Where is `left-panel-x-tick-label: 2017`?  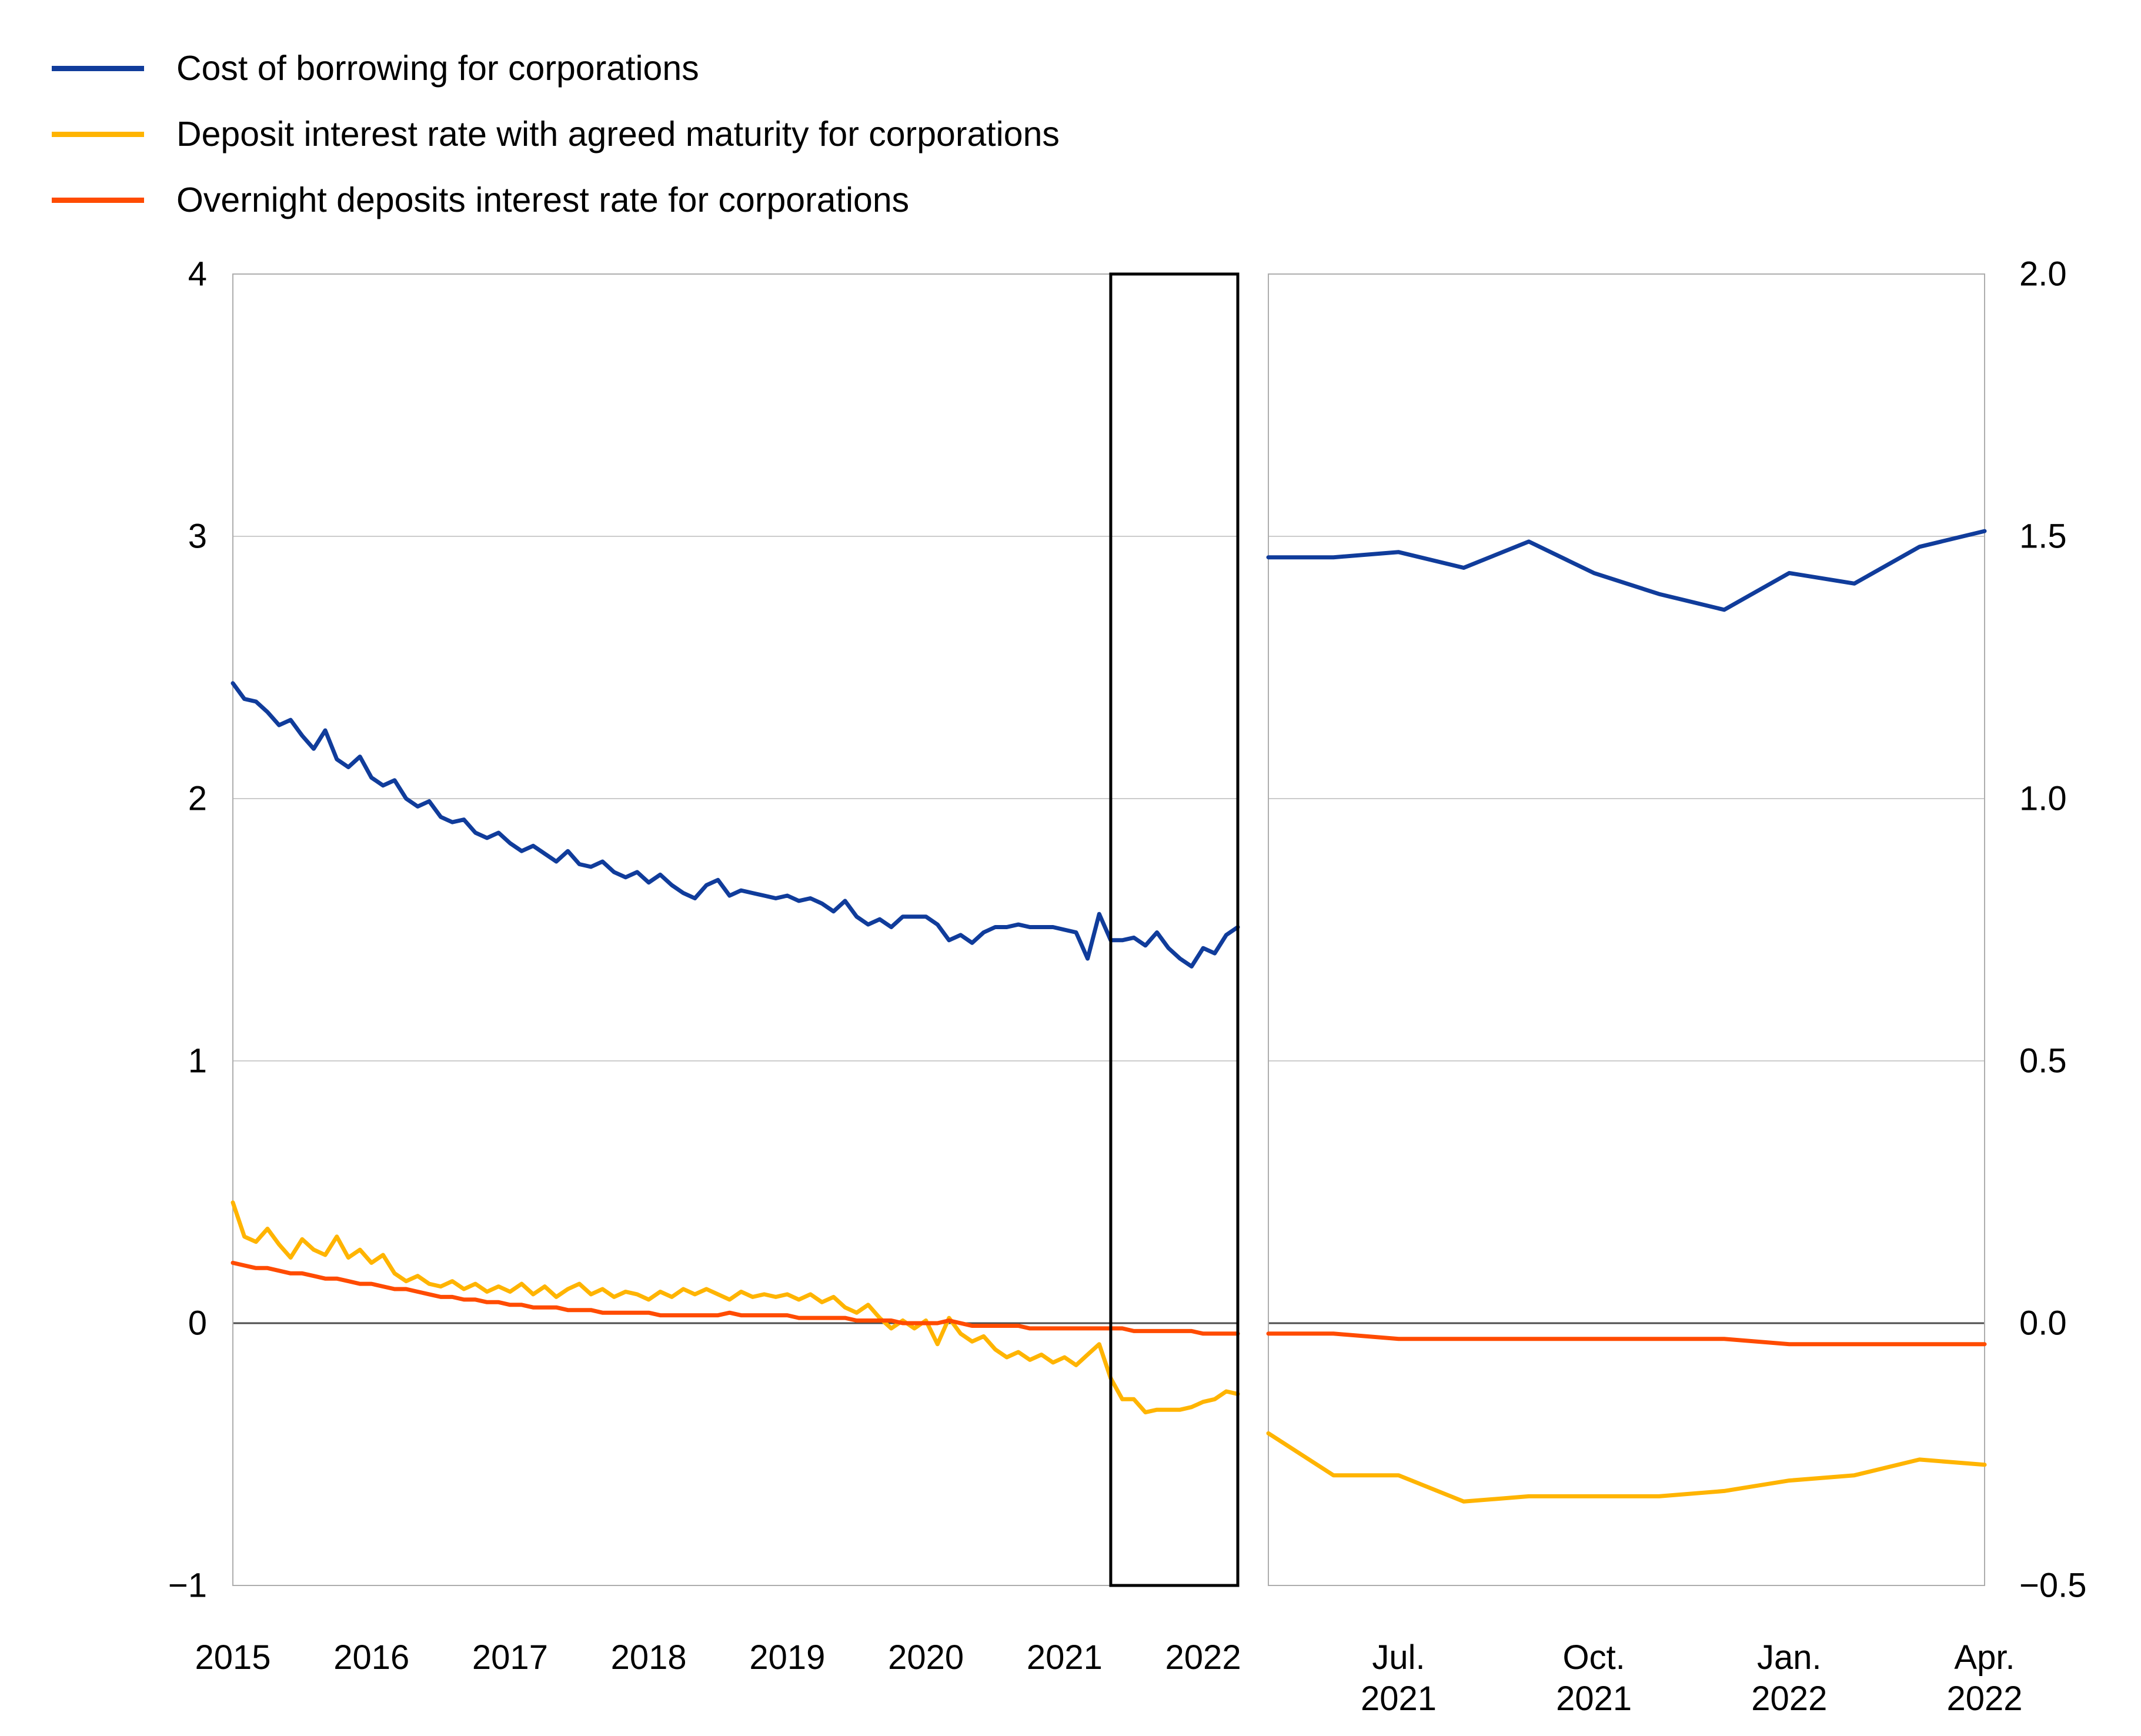
left-panel-x-tick-label: 2017 is located at coordinates (510, 1658).